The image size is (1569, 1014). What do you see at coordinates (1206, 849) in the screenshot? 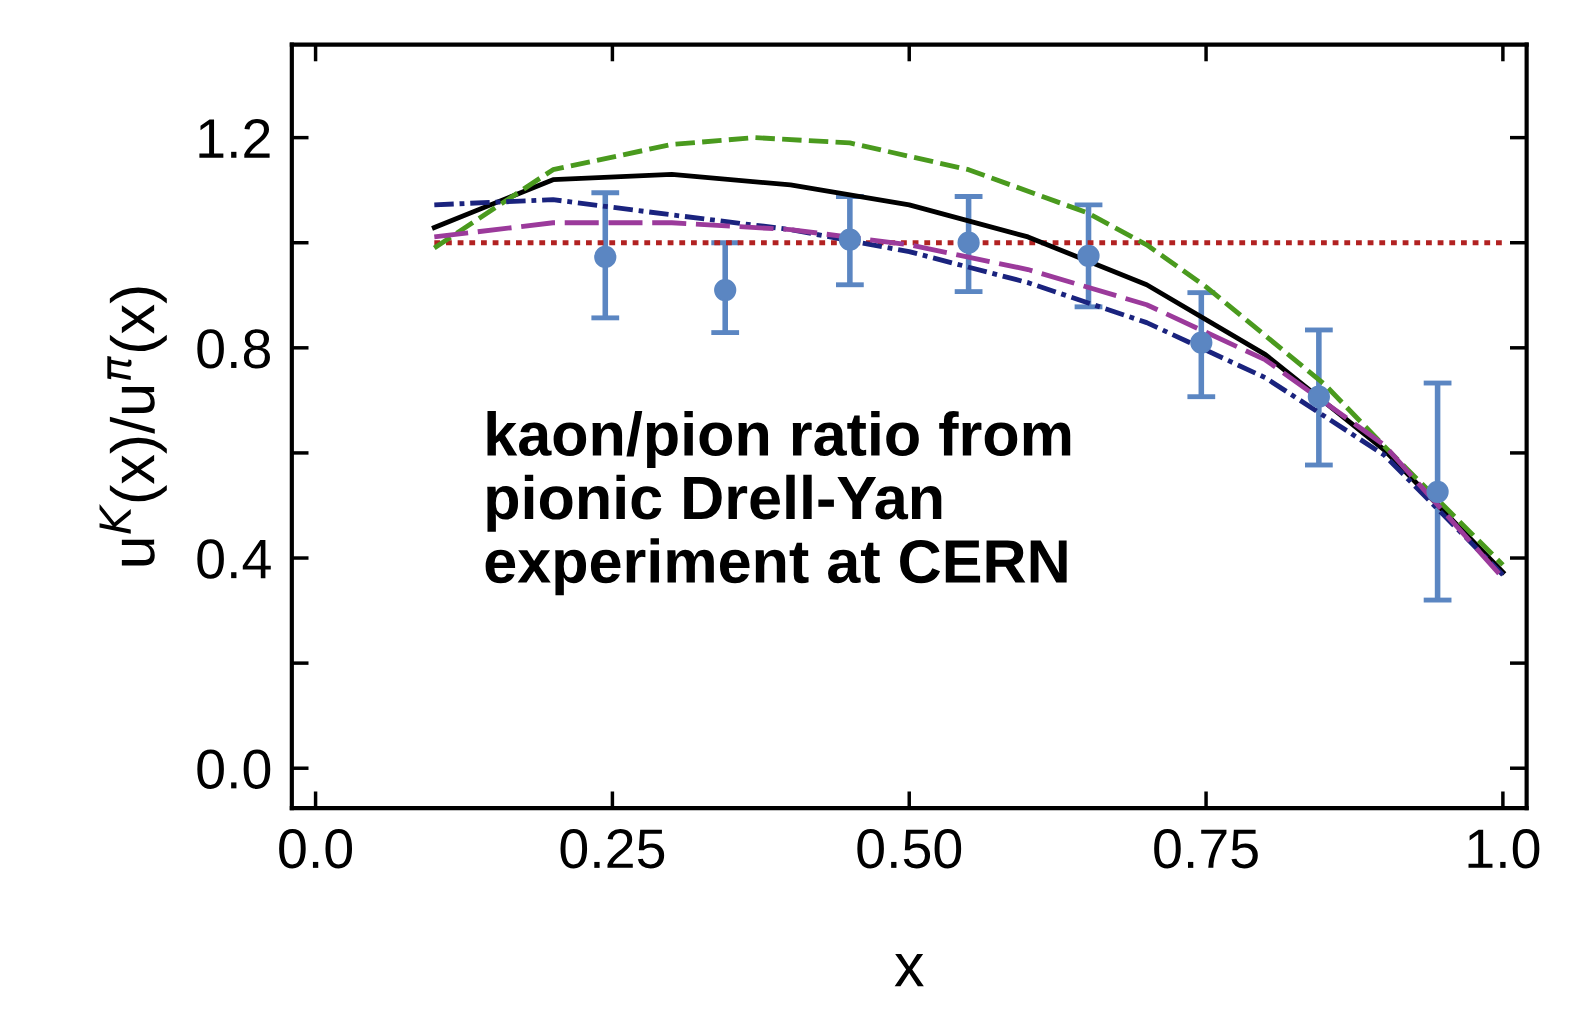
I see `x-tick-label: 0.75` at bounding box center [1206, 849].